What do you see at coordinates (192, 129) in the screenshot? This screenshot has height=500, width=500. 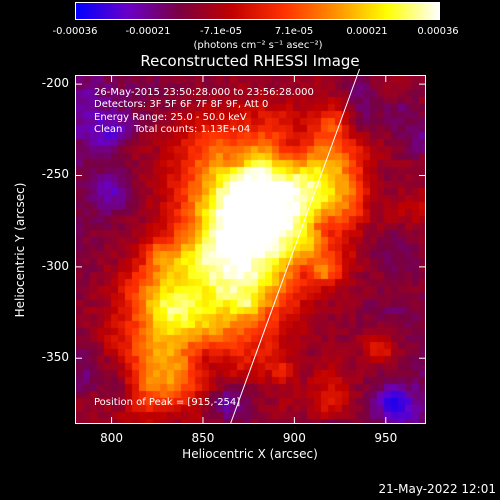 I see `total-counts-label: Total counts: 1.13E+04` at bounding box center [192, 129].